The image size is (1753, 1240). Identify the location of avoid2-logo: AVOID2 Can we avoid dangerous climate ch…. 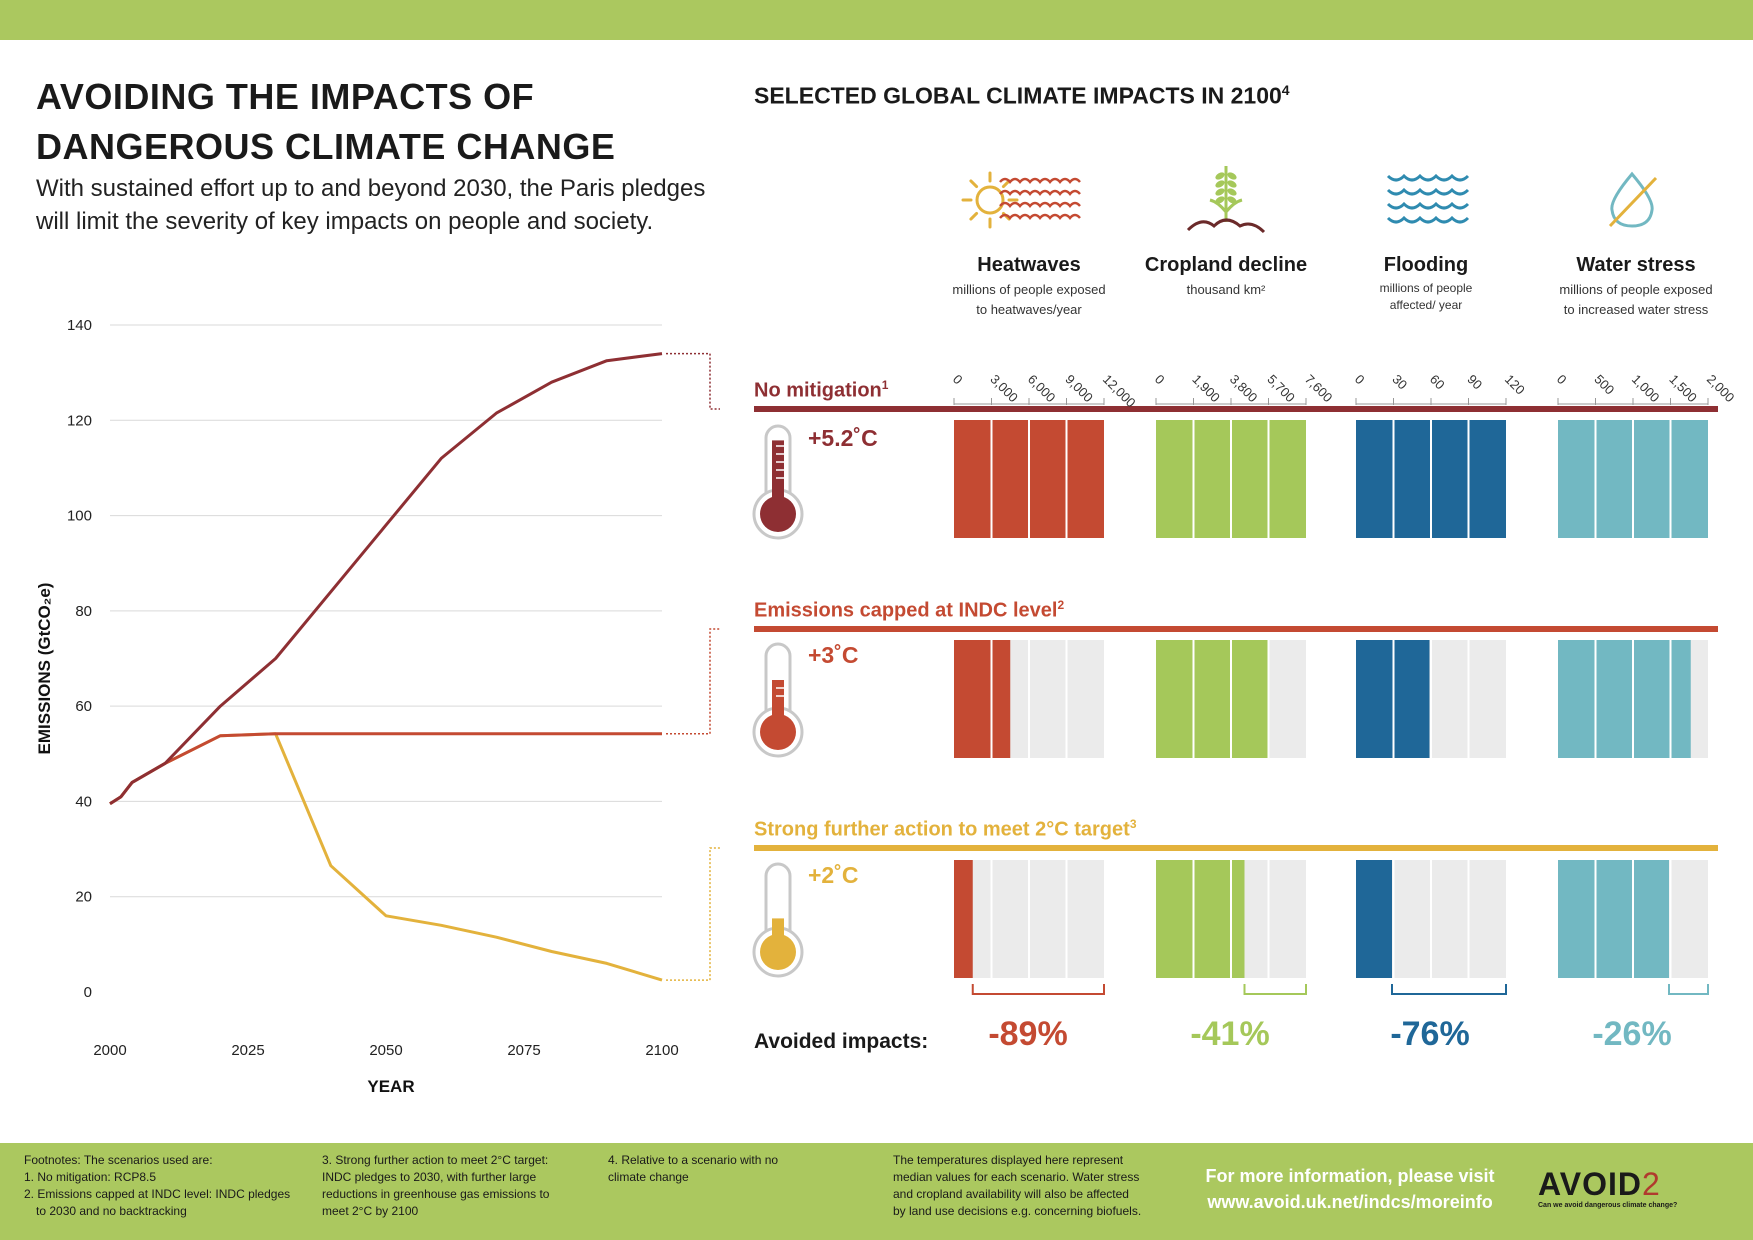
(1607, 1188).